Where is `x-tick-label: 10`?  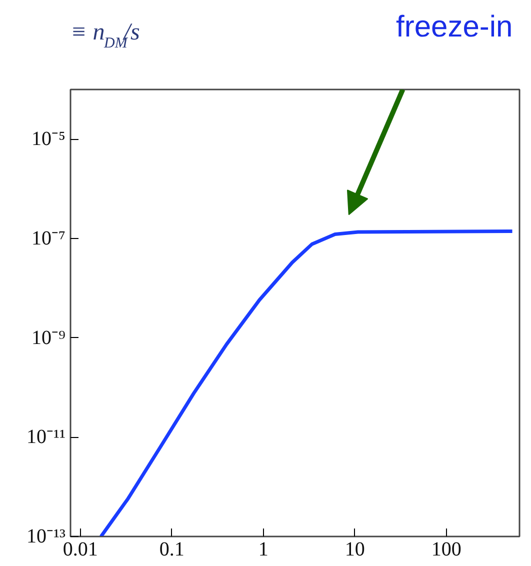 x-tick-label: 10 is located at coordinates (354, 549).